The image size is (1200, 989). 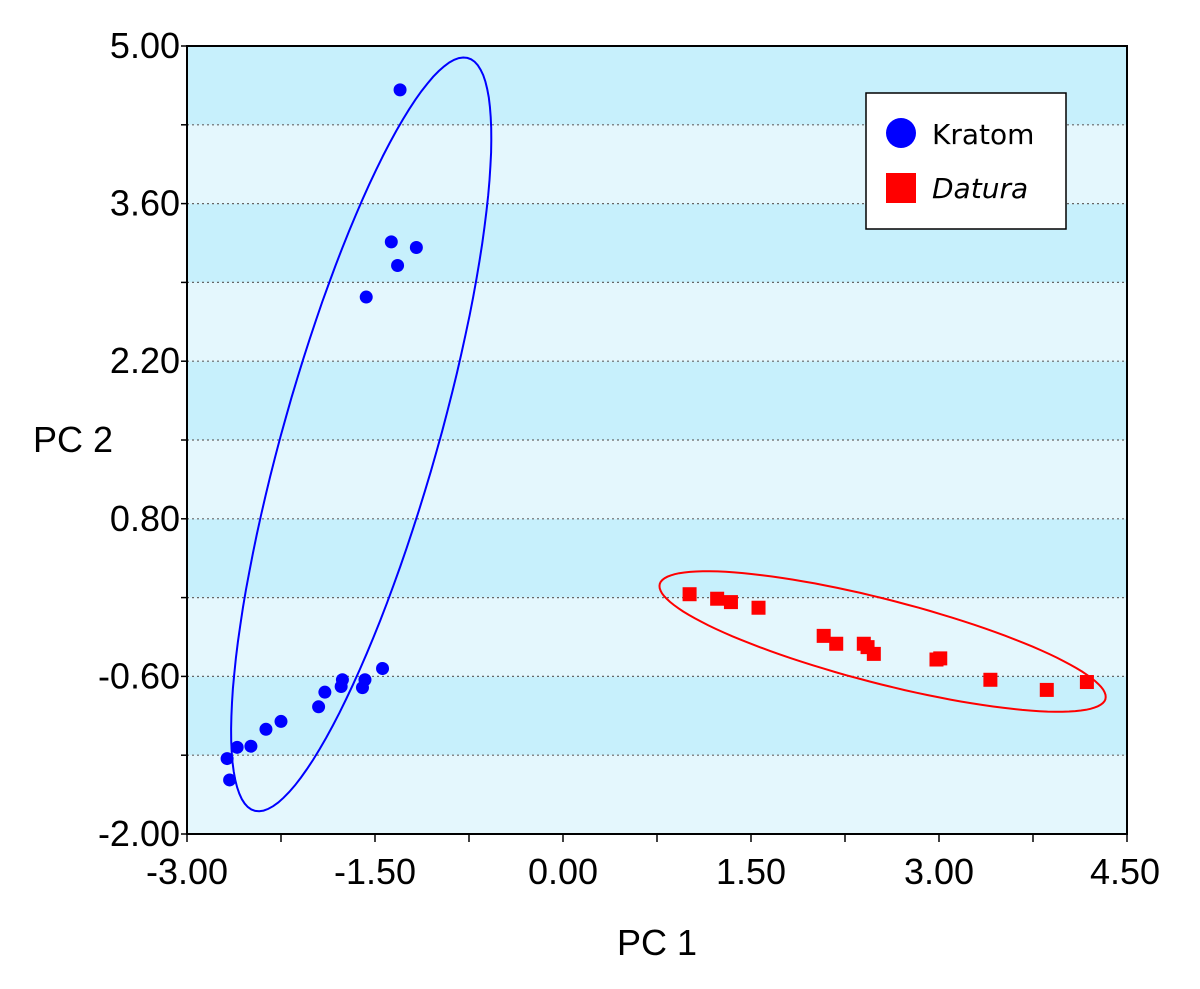 I want to click on x-tick-label: 3.00, so click(x=939, y=871).